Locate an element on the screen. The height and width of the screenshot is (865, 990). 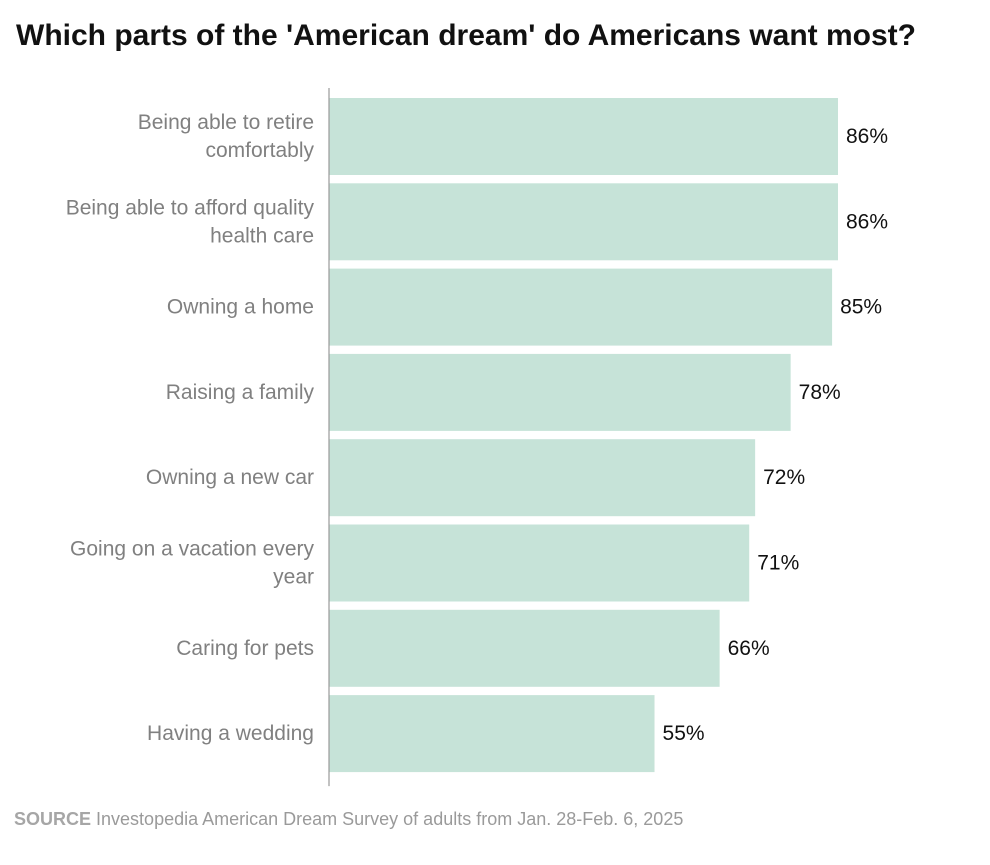
category-label: Caring for pets is located at coordinates (245, 648).